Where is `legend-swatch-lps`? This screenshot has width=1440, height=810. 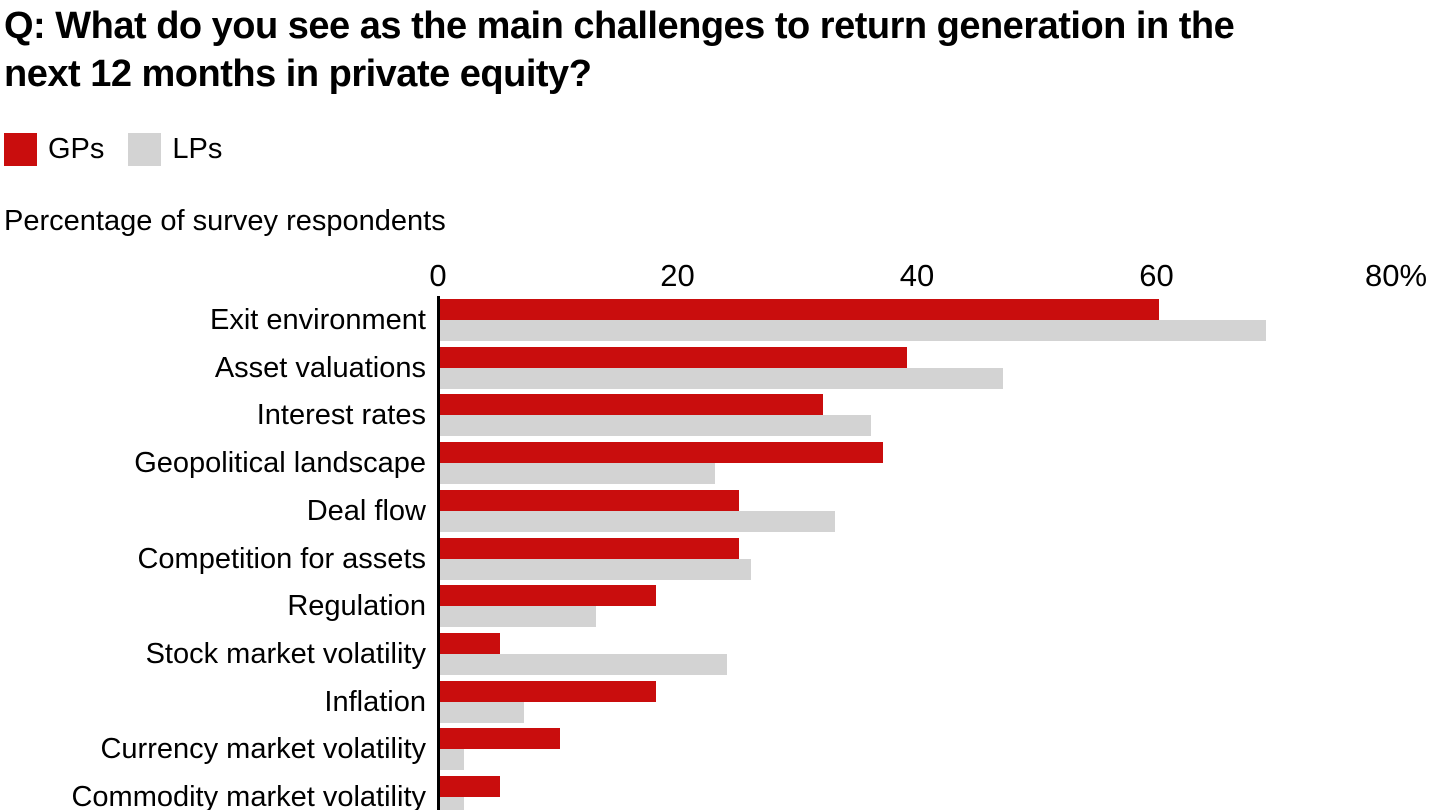
legend-swatch-lps is located at coordinates (145, 149).